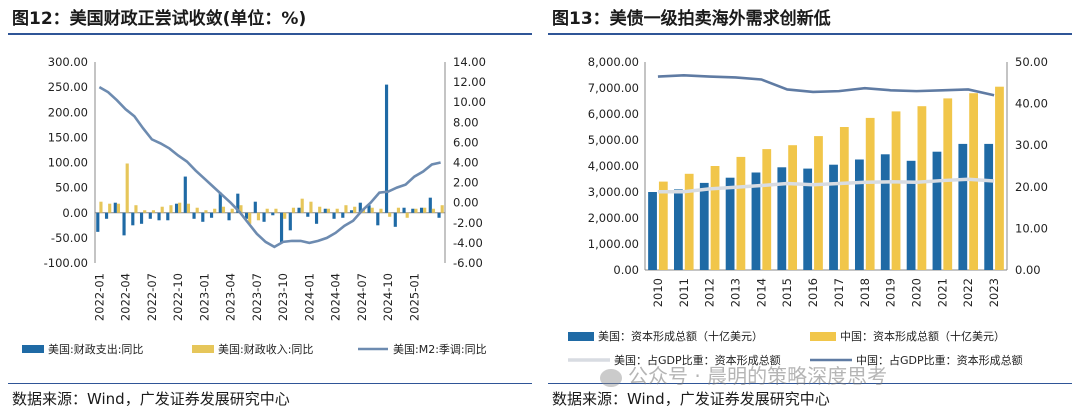  What do you see at coordinates (469, 62) in the screenshot?
I see `y-tick-right: 14.00` at bounding box center [469, 62].